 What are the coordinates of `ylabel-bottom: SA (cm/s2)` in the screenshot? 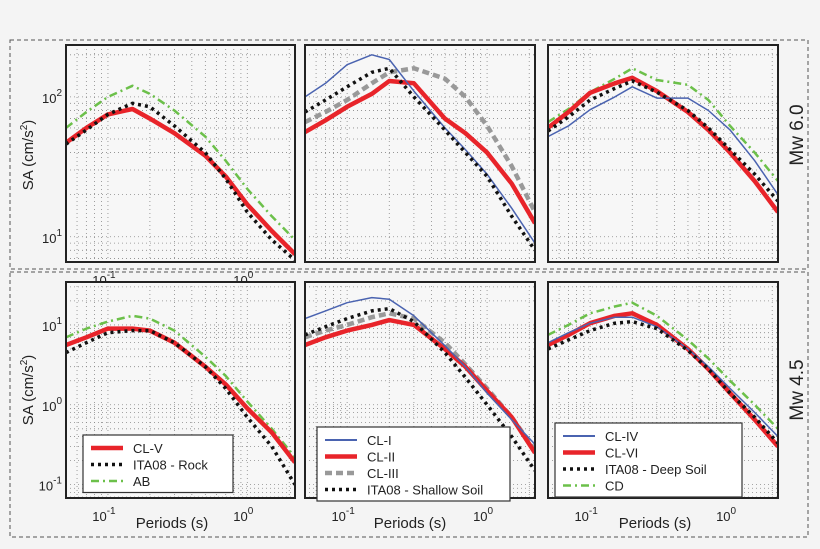 It's located at (28, 390).